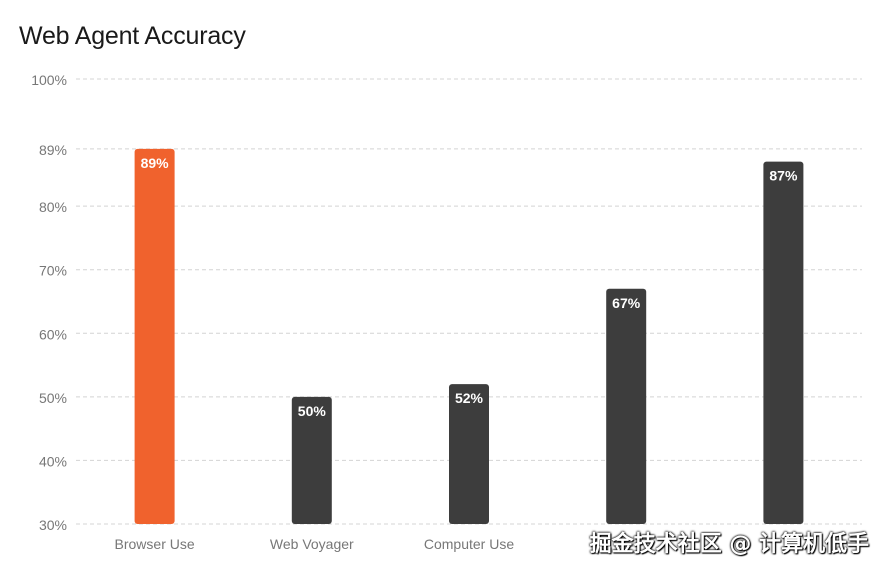 Image resolution: width=887 pixels, height=572 pixels. I want to click on bar-value-label: 67%, so click(626, 303).